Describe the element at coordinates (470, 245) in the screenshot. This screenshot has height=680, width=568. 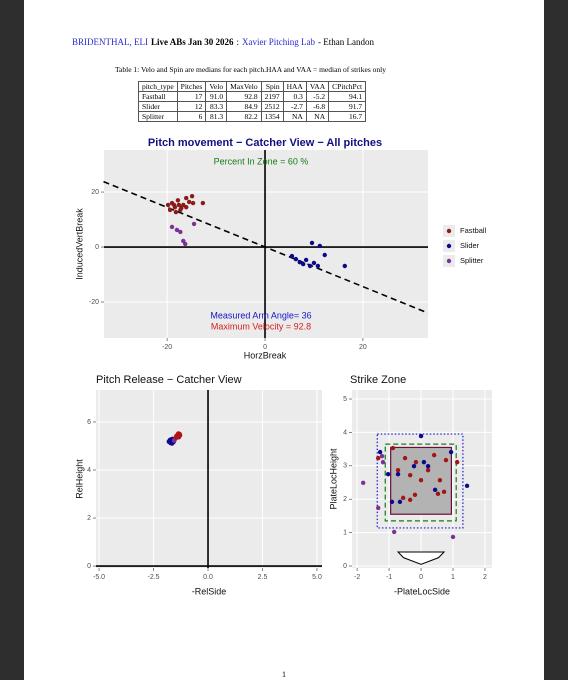
I see `legend-label: Slider` at that location.